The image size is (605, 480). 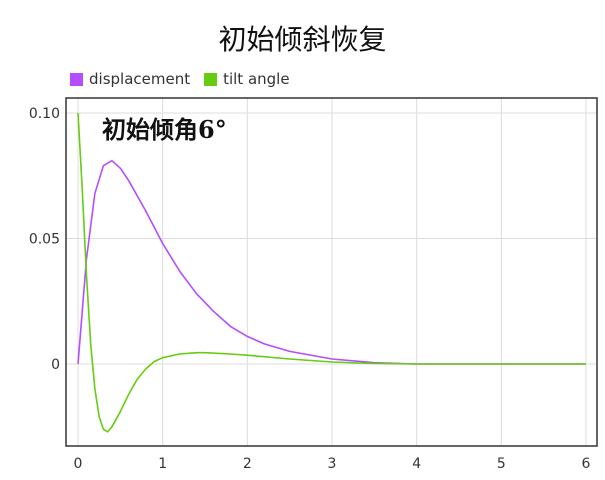 What do you see at coordinates (162, 464) in the screenshot?
I see `x-tick-label: 1` at bounding box center [162, 464].